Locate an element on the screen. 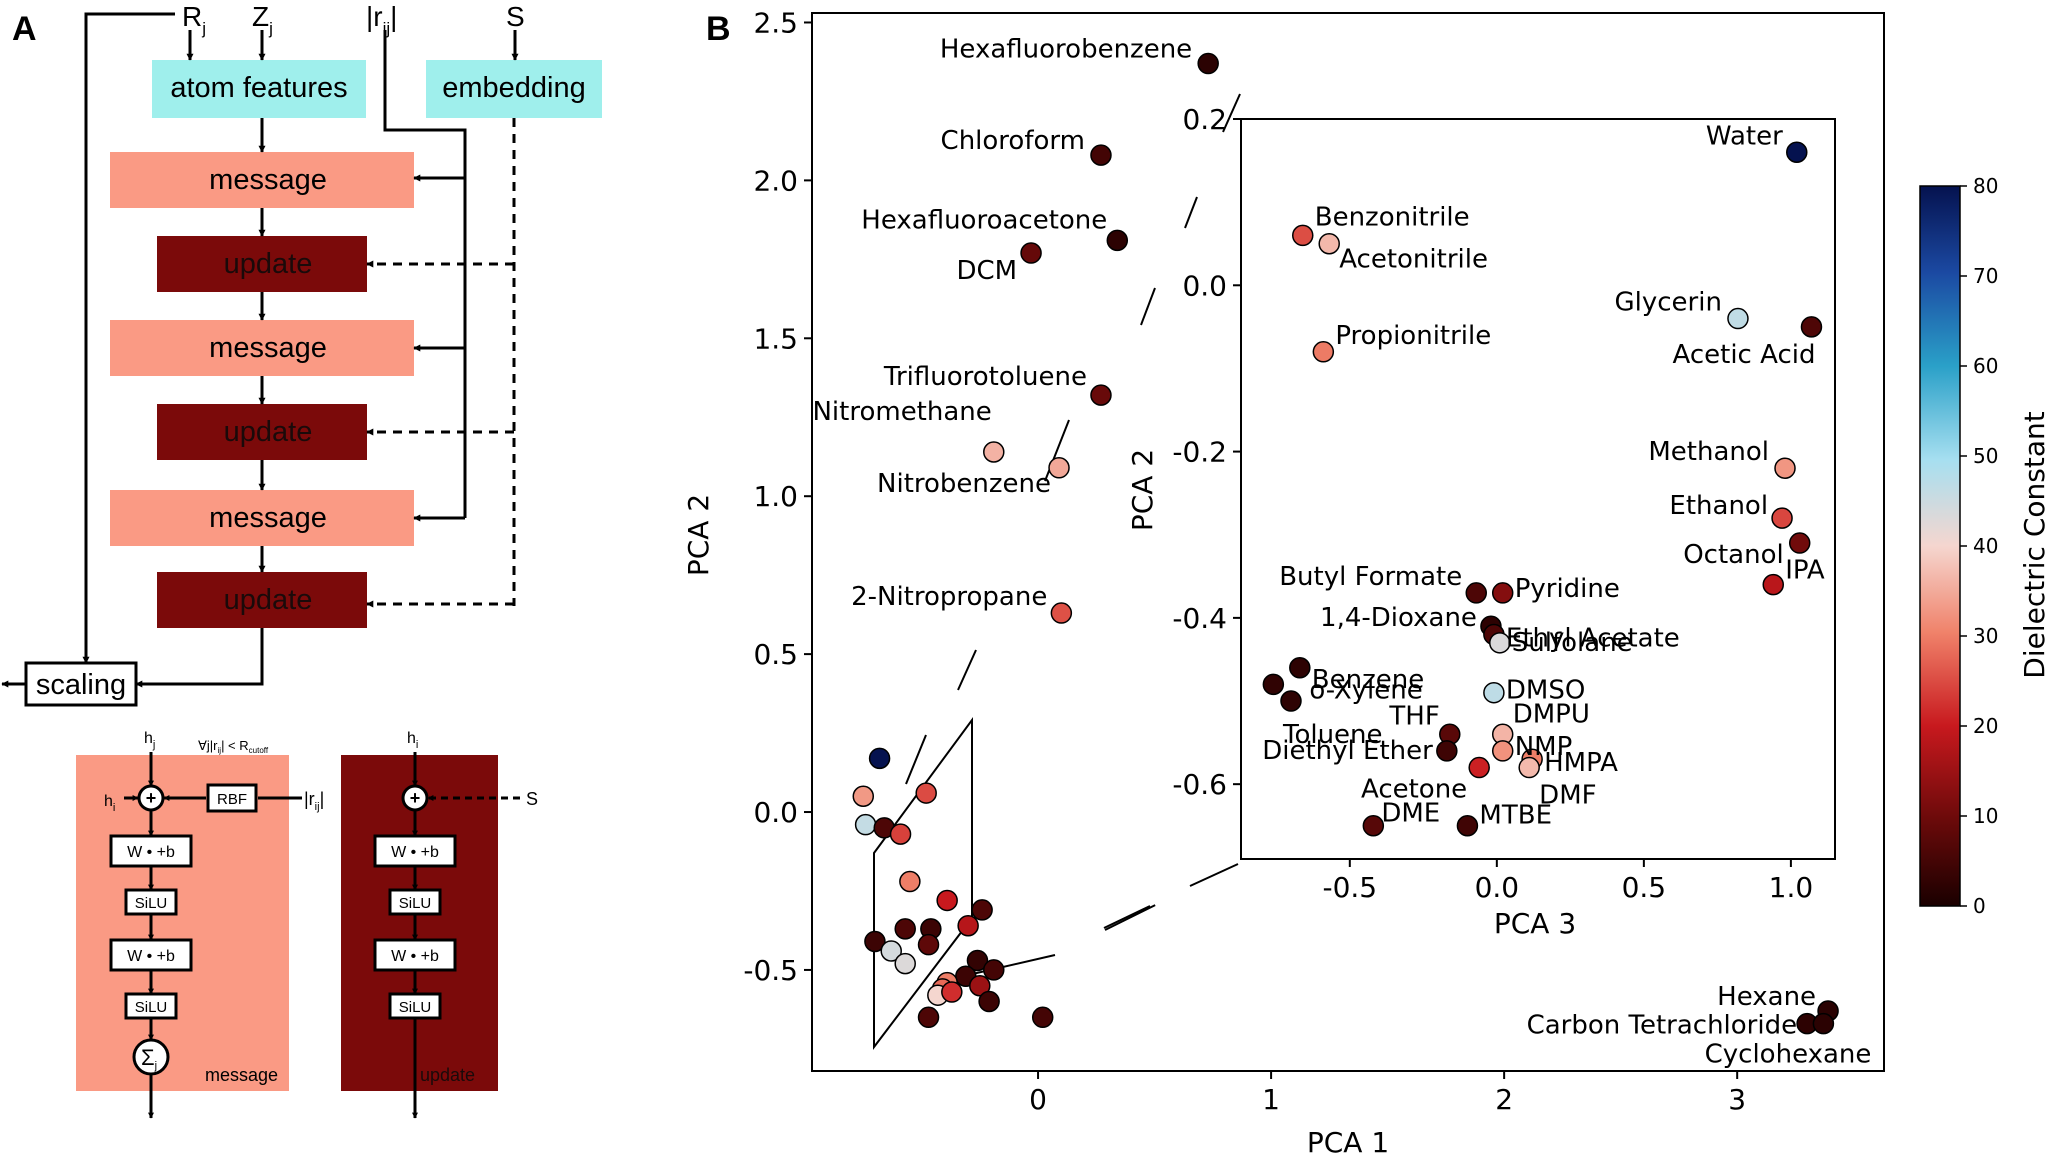 The image size is (2048, 1155). inset-ytick-label: 0.0 is located at coordinates (1204, 285).